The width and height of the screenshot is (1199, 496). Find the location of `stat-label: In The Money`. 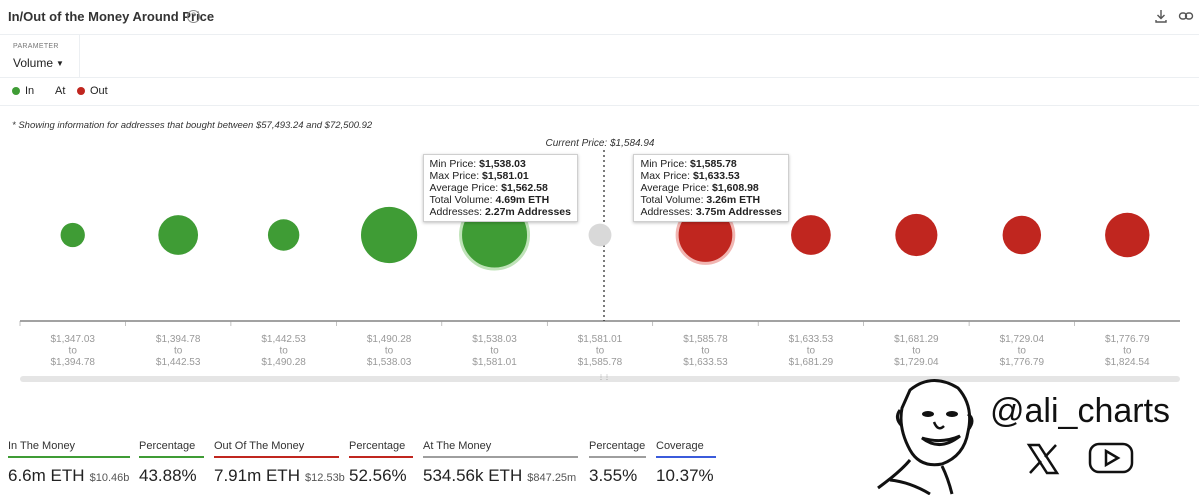

stat-label: In The Money is located at coordinates (42, 446).